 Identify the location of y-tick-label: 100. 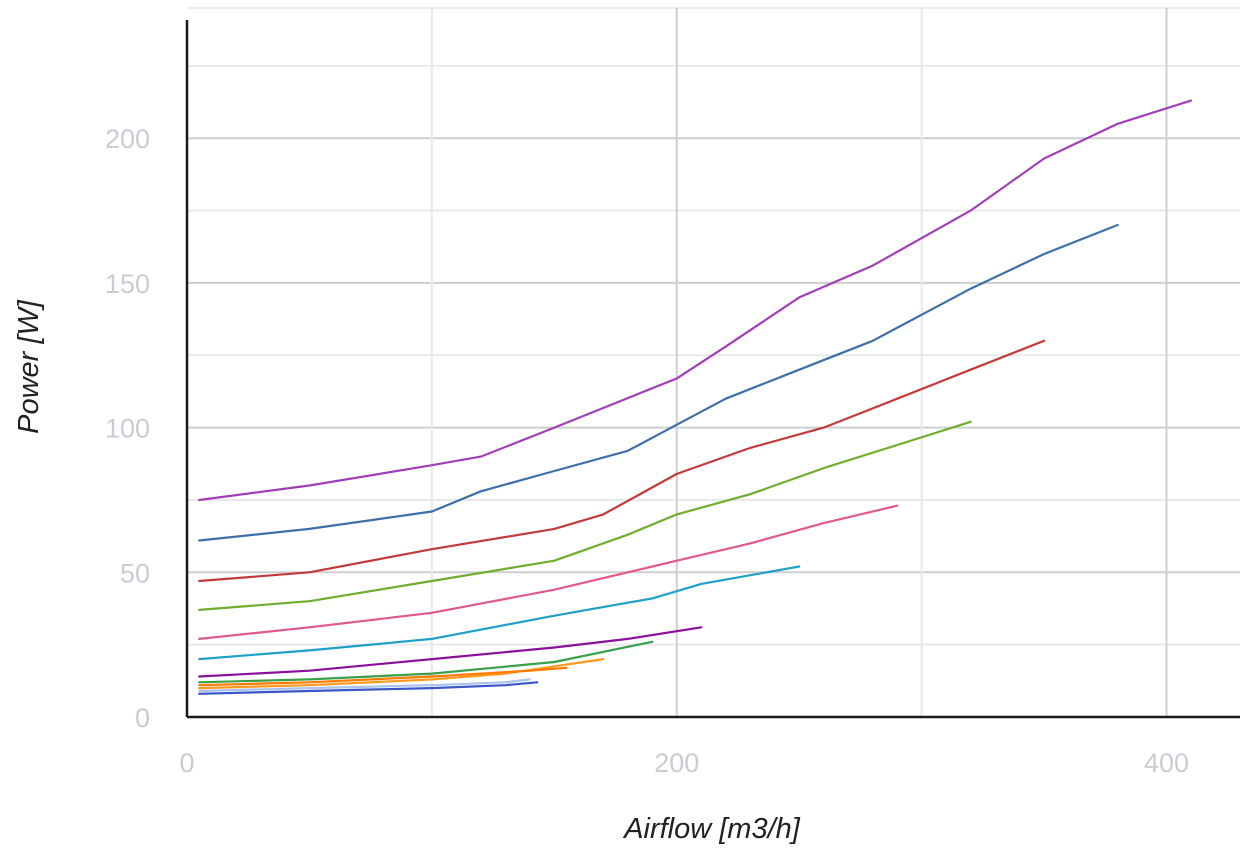
(127, 429).